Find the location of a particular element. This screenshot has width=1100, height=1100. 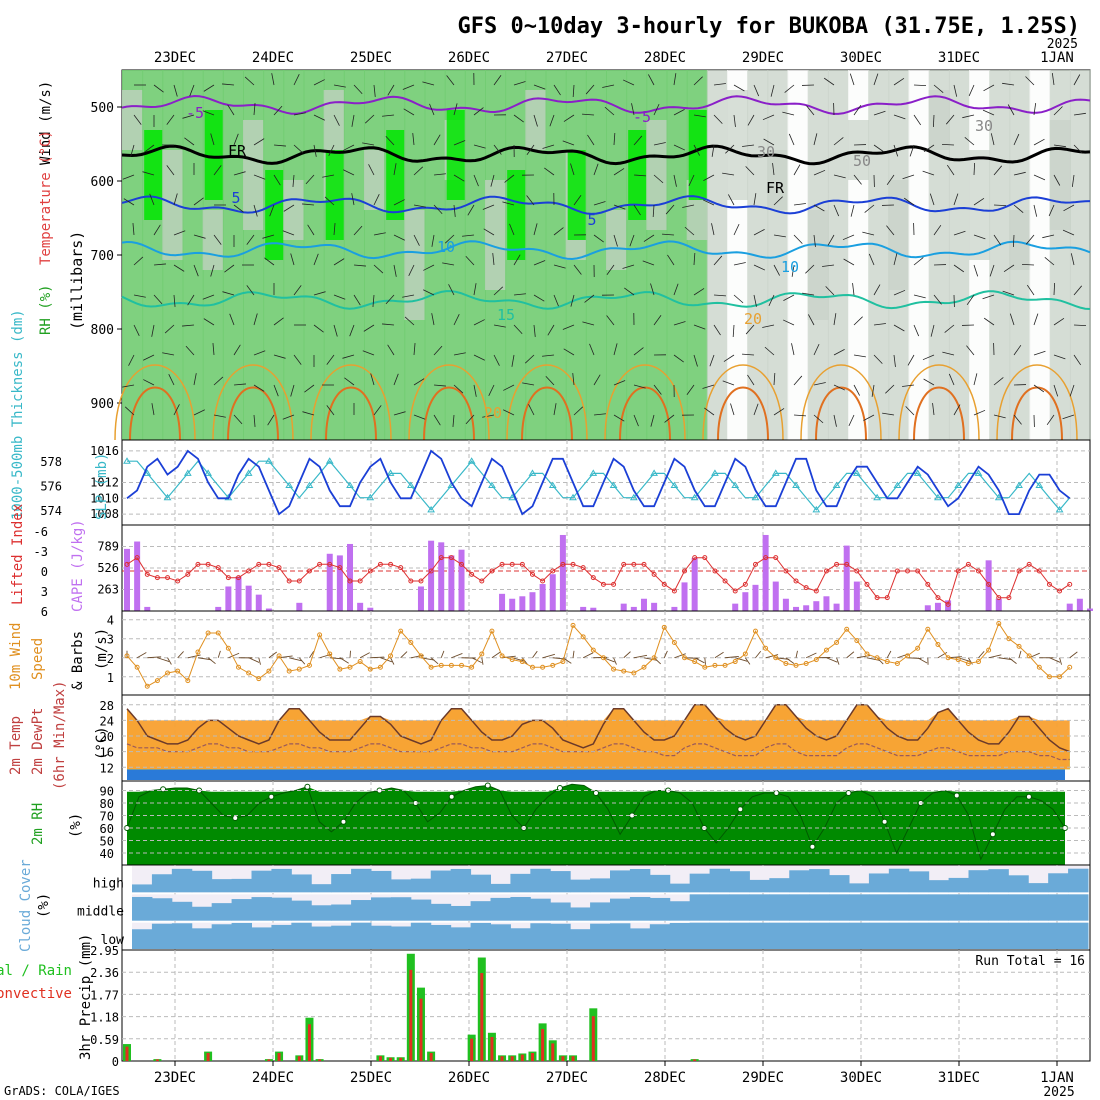

top-date-label: 30DEC is located at coordinates (861, 58).